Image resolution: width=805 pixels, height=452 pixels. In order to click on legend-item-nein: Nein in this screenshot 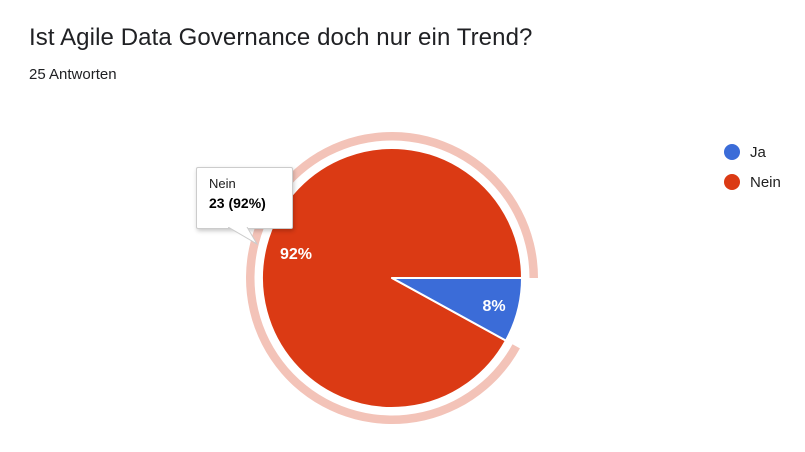, I will do `click(752, 182)`.